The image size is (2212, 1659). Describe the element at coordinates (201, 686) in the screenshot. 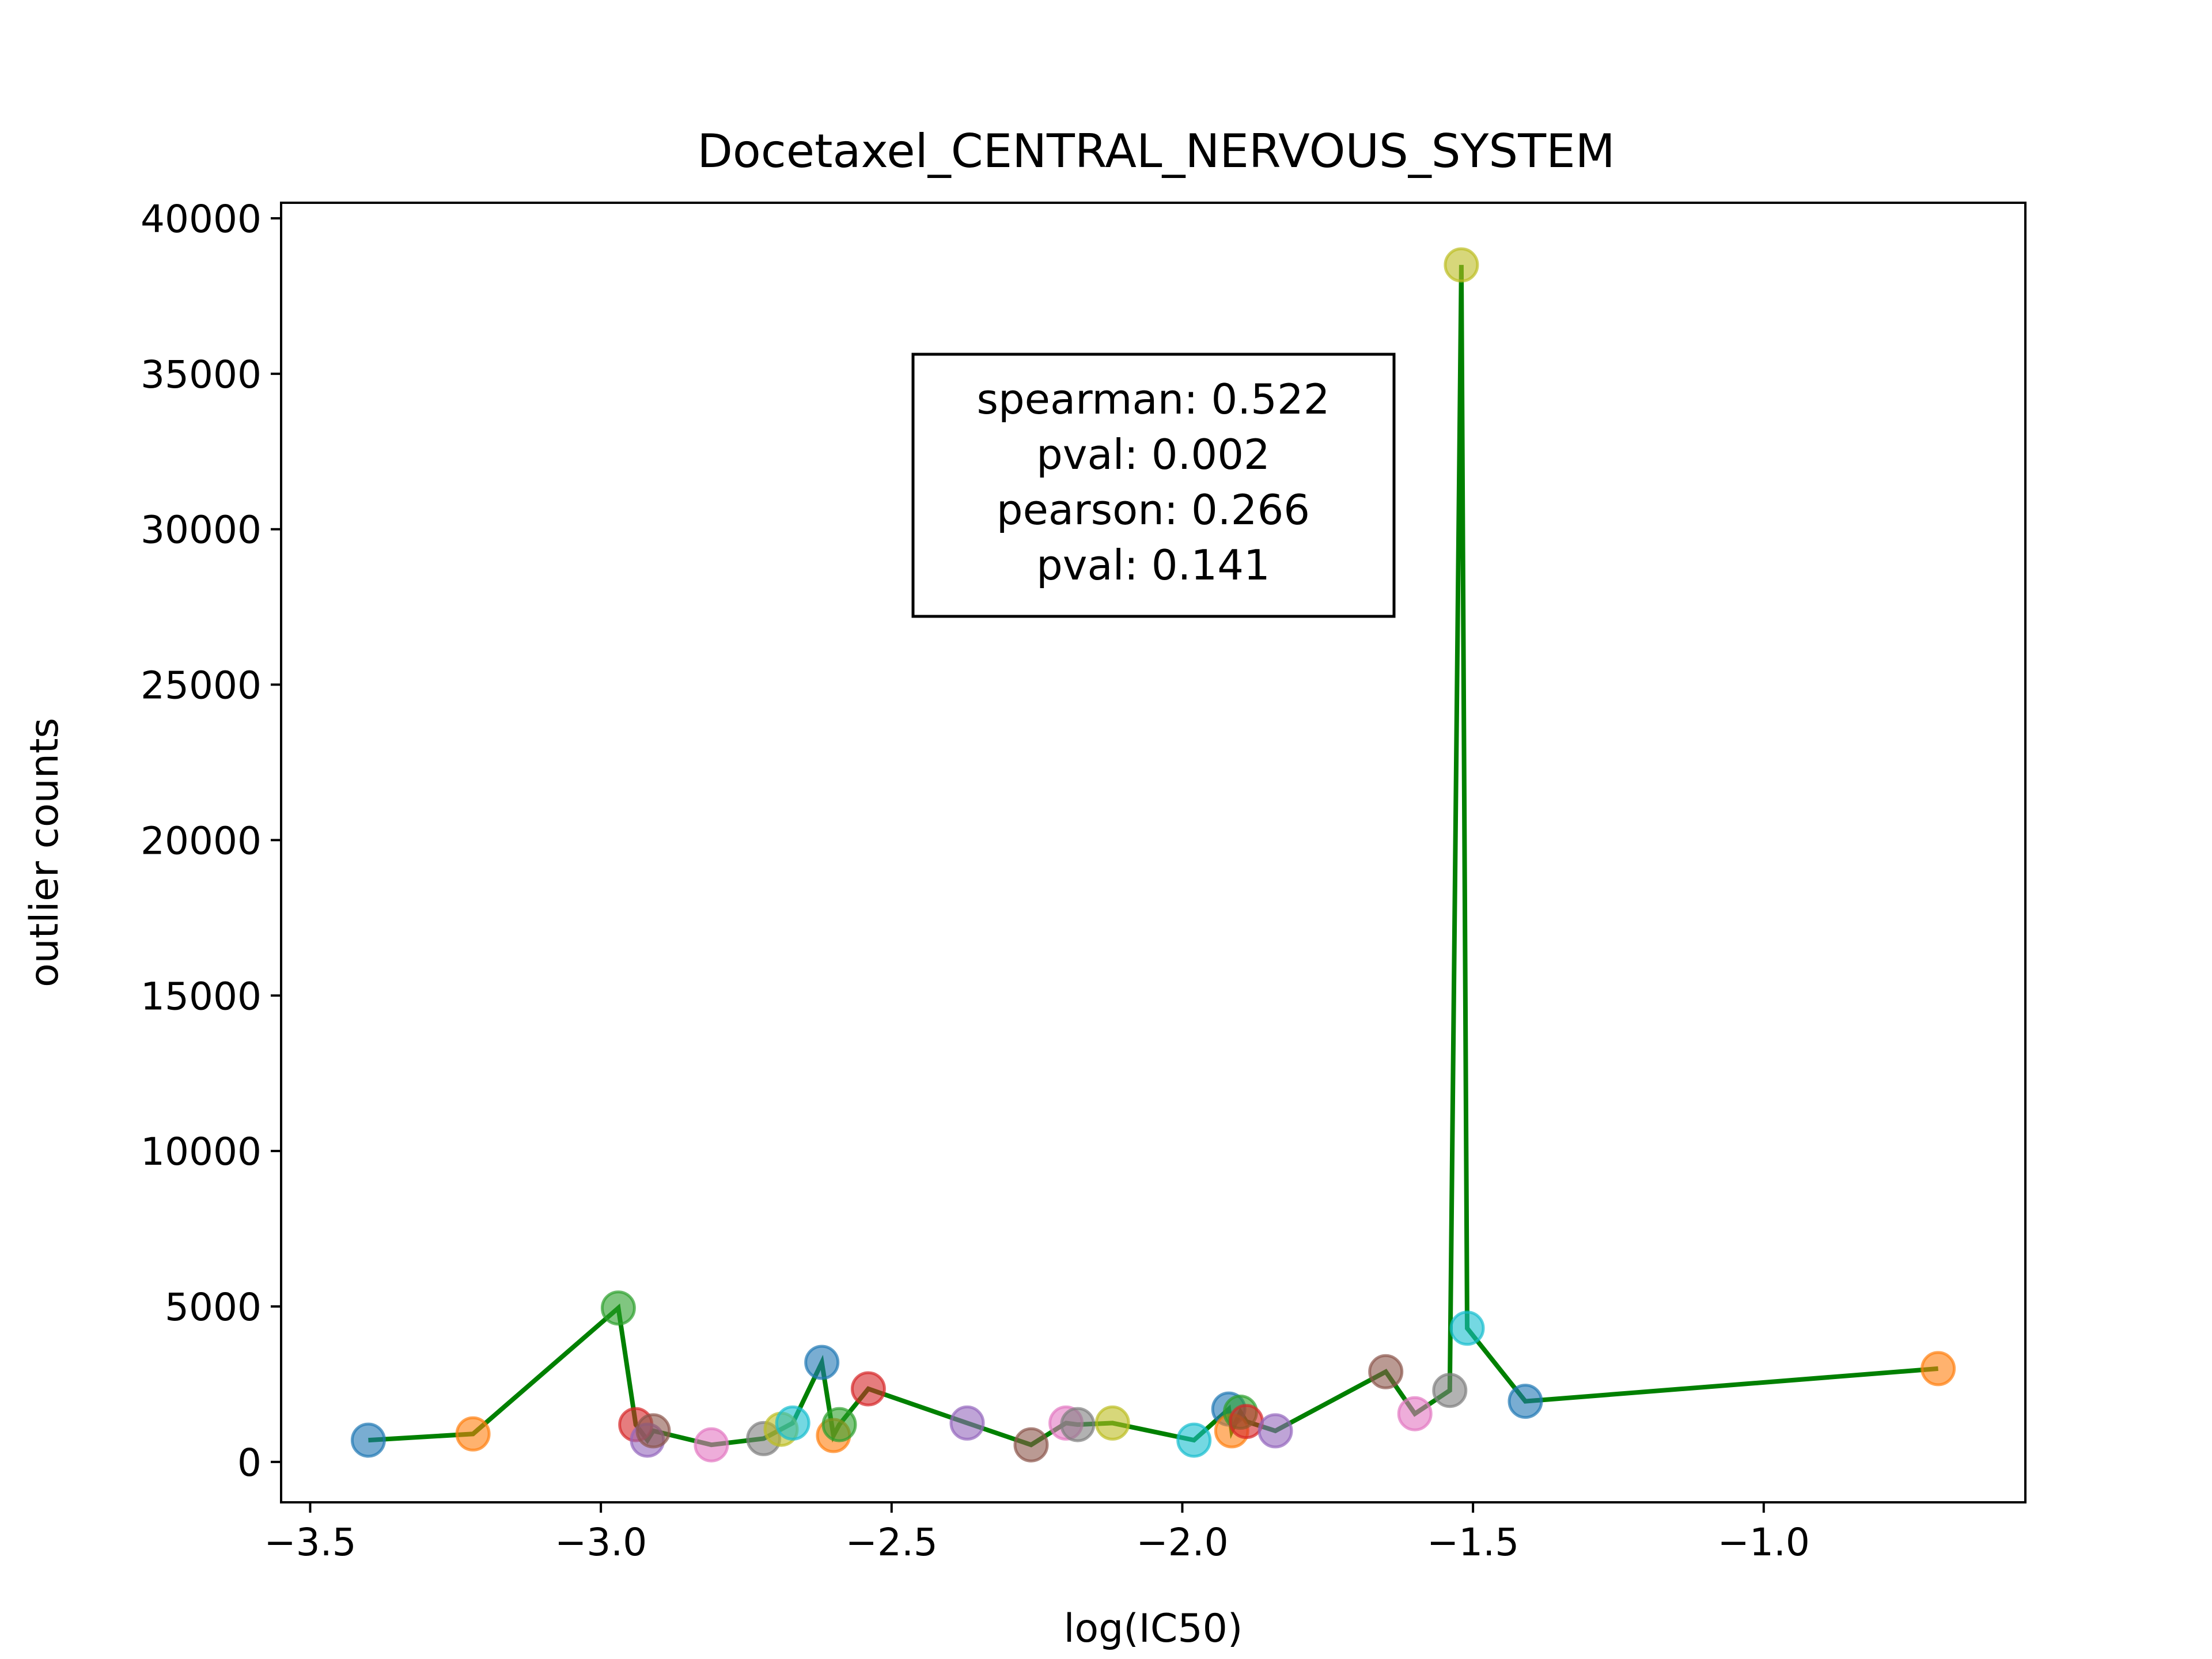

I see `y-tick-label: 25000` at that location.